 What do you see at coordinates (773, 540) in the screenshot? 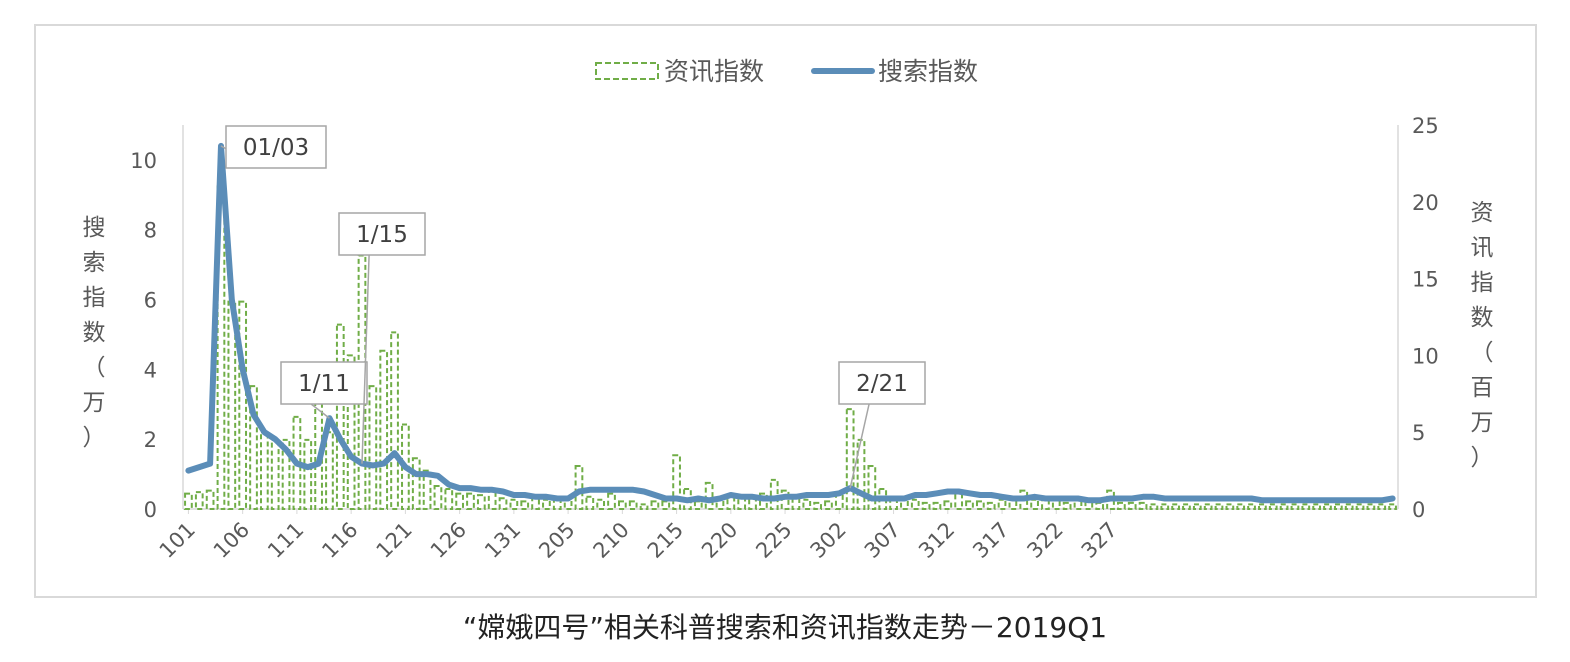
I see `x-tick-label: 225` at bounding box center [773, 540].